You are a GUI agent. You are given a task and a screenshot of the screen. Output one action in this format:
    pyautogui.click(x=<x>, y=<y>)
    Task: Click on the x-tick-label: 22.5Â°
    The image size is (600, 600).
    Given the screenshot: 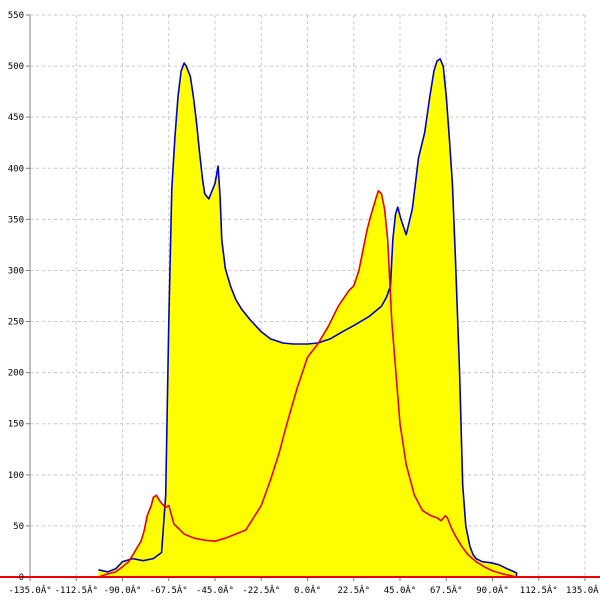 What is the action you would take?
    pyautogui.click(x=353, y=590)
    